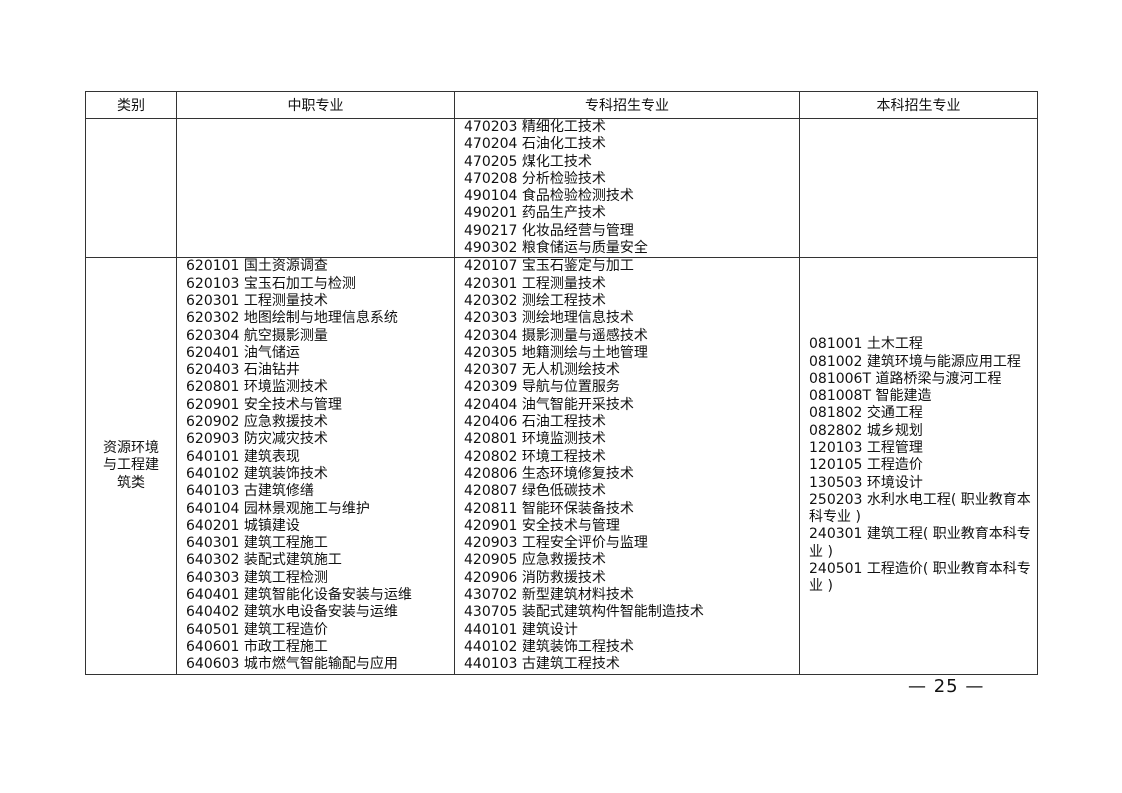 This screenshot has width=1122, height=793. I want to click on major-item: 420801 环境监测技术, so click(535, 439).